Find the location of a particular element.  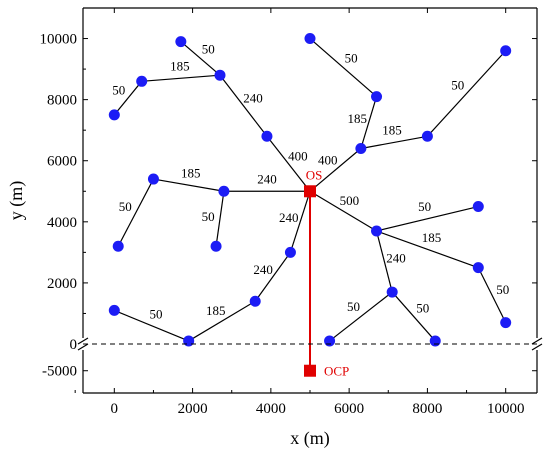

x-tick-label: 8000 is located at coordinates (427, 409).